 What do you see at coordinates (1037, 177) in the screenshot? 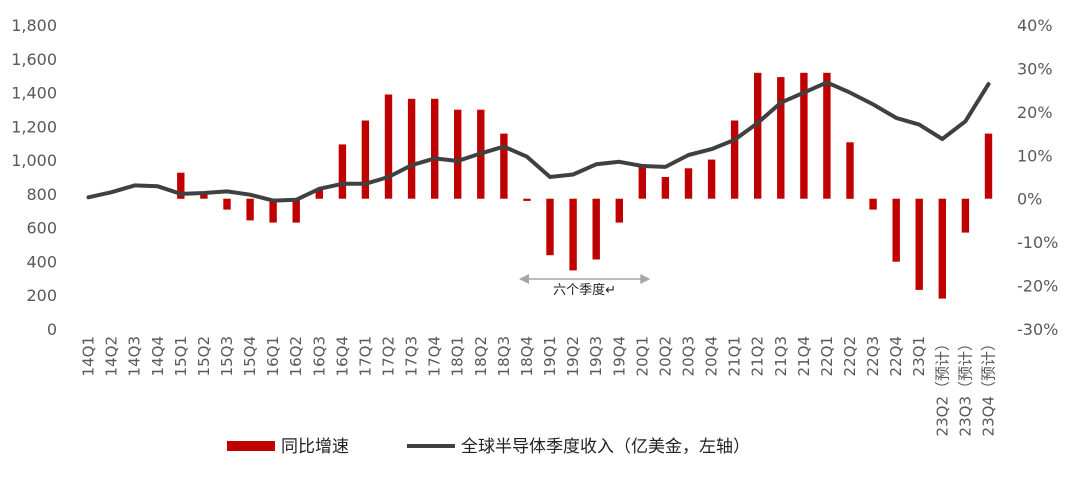
I see `right-axis: -30% -20% -10% 0% 10% 20% 30% 40%` at bounding box center [1037, 177].